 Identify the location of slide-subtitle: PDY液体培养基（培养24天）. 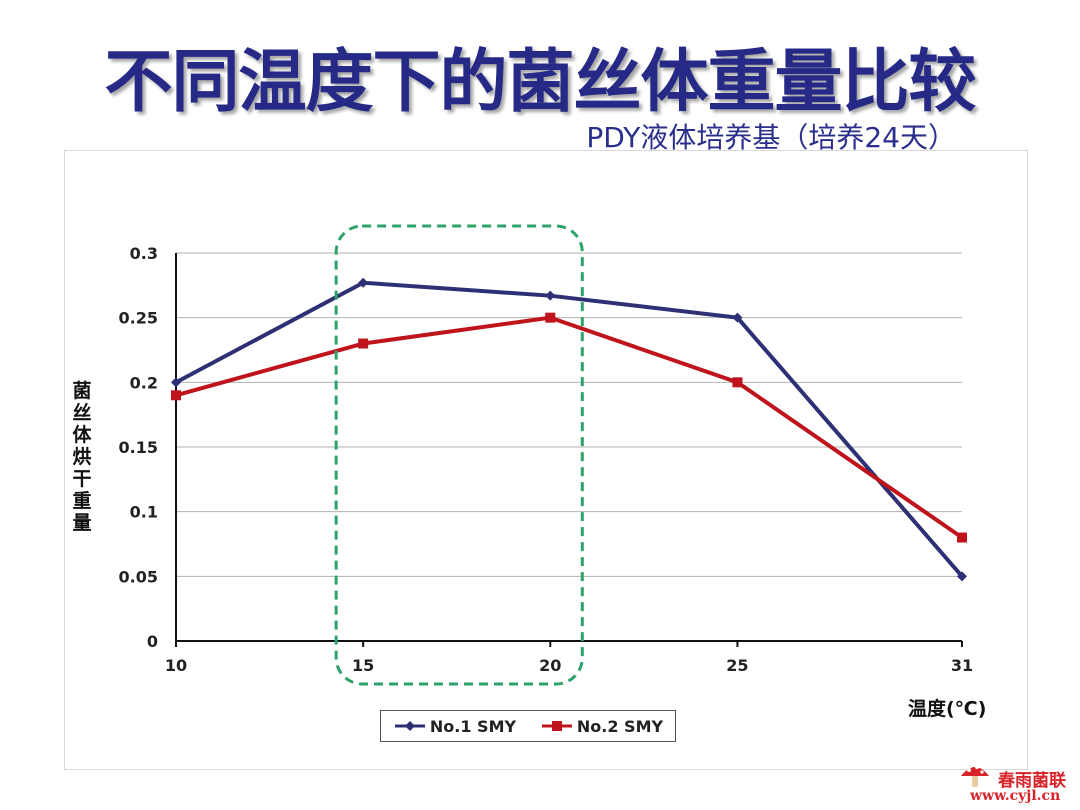
(771, 137).